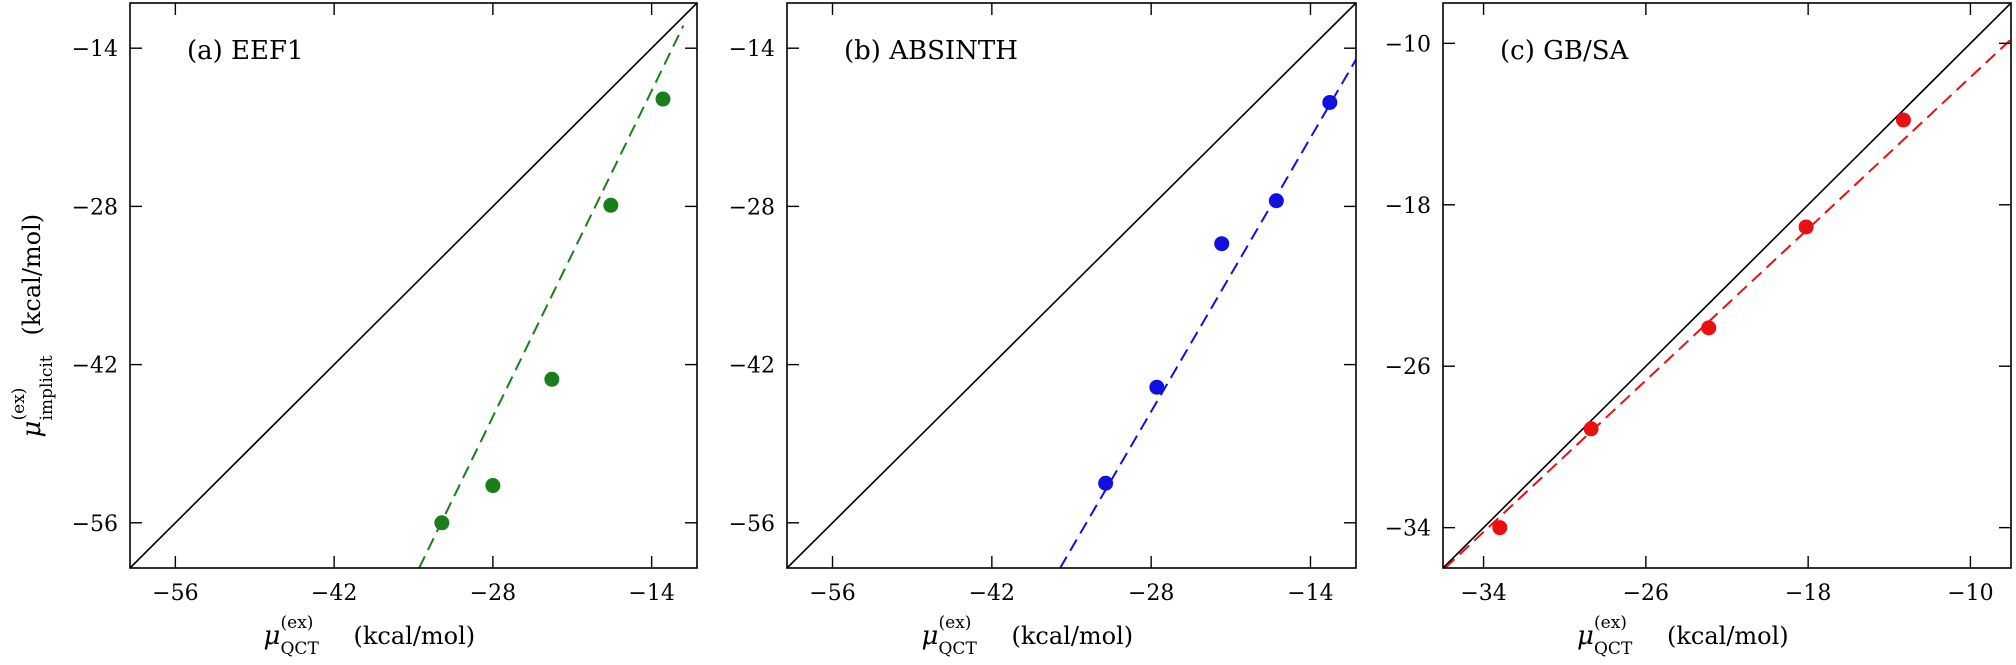 This screenshot has height=665, width=2016. I want to click on panel-title: (c) GB/SA, so click(1565, 51).